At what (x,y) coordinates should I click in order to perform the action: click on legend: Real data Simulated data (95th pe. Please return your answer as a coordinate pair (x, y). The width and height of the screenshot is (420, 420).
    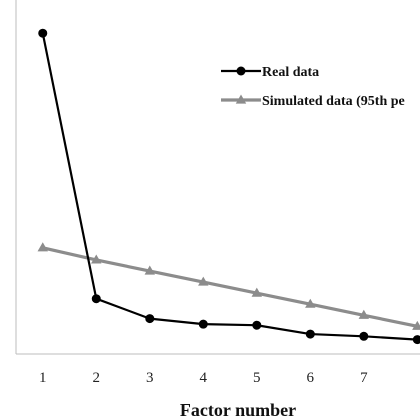
    Looking at the image, I should click on (313, 87).